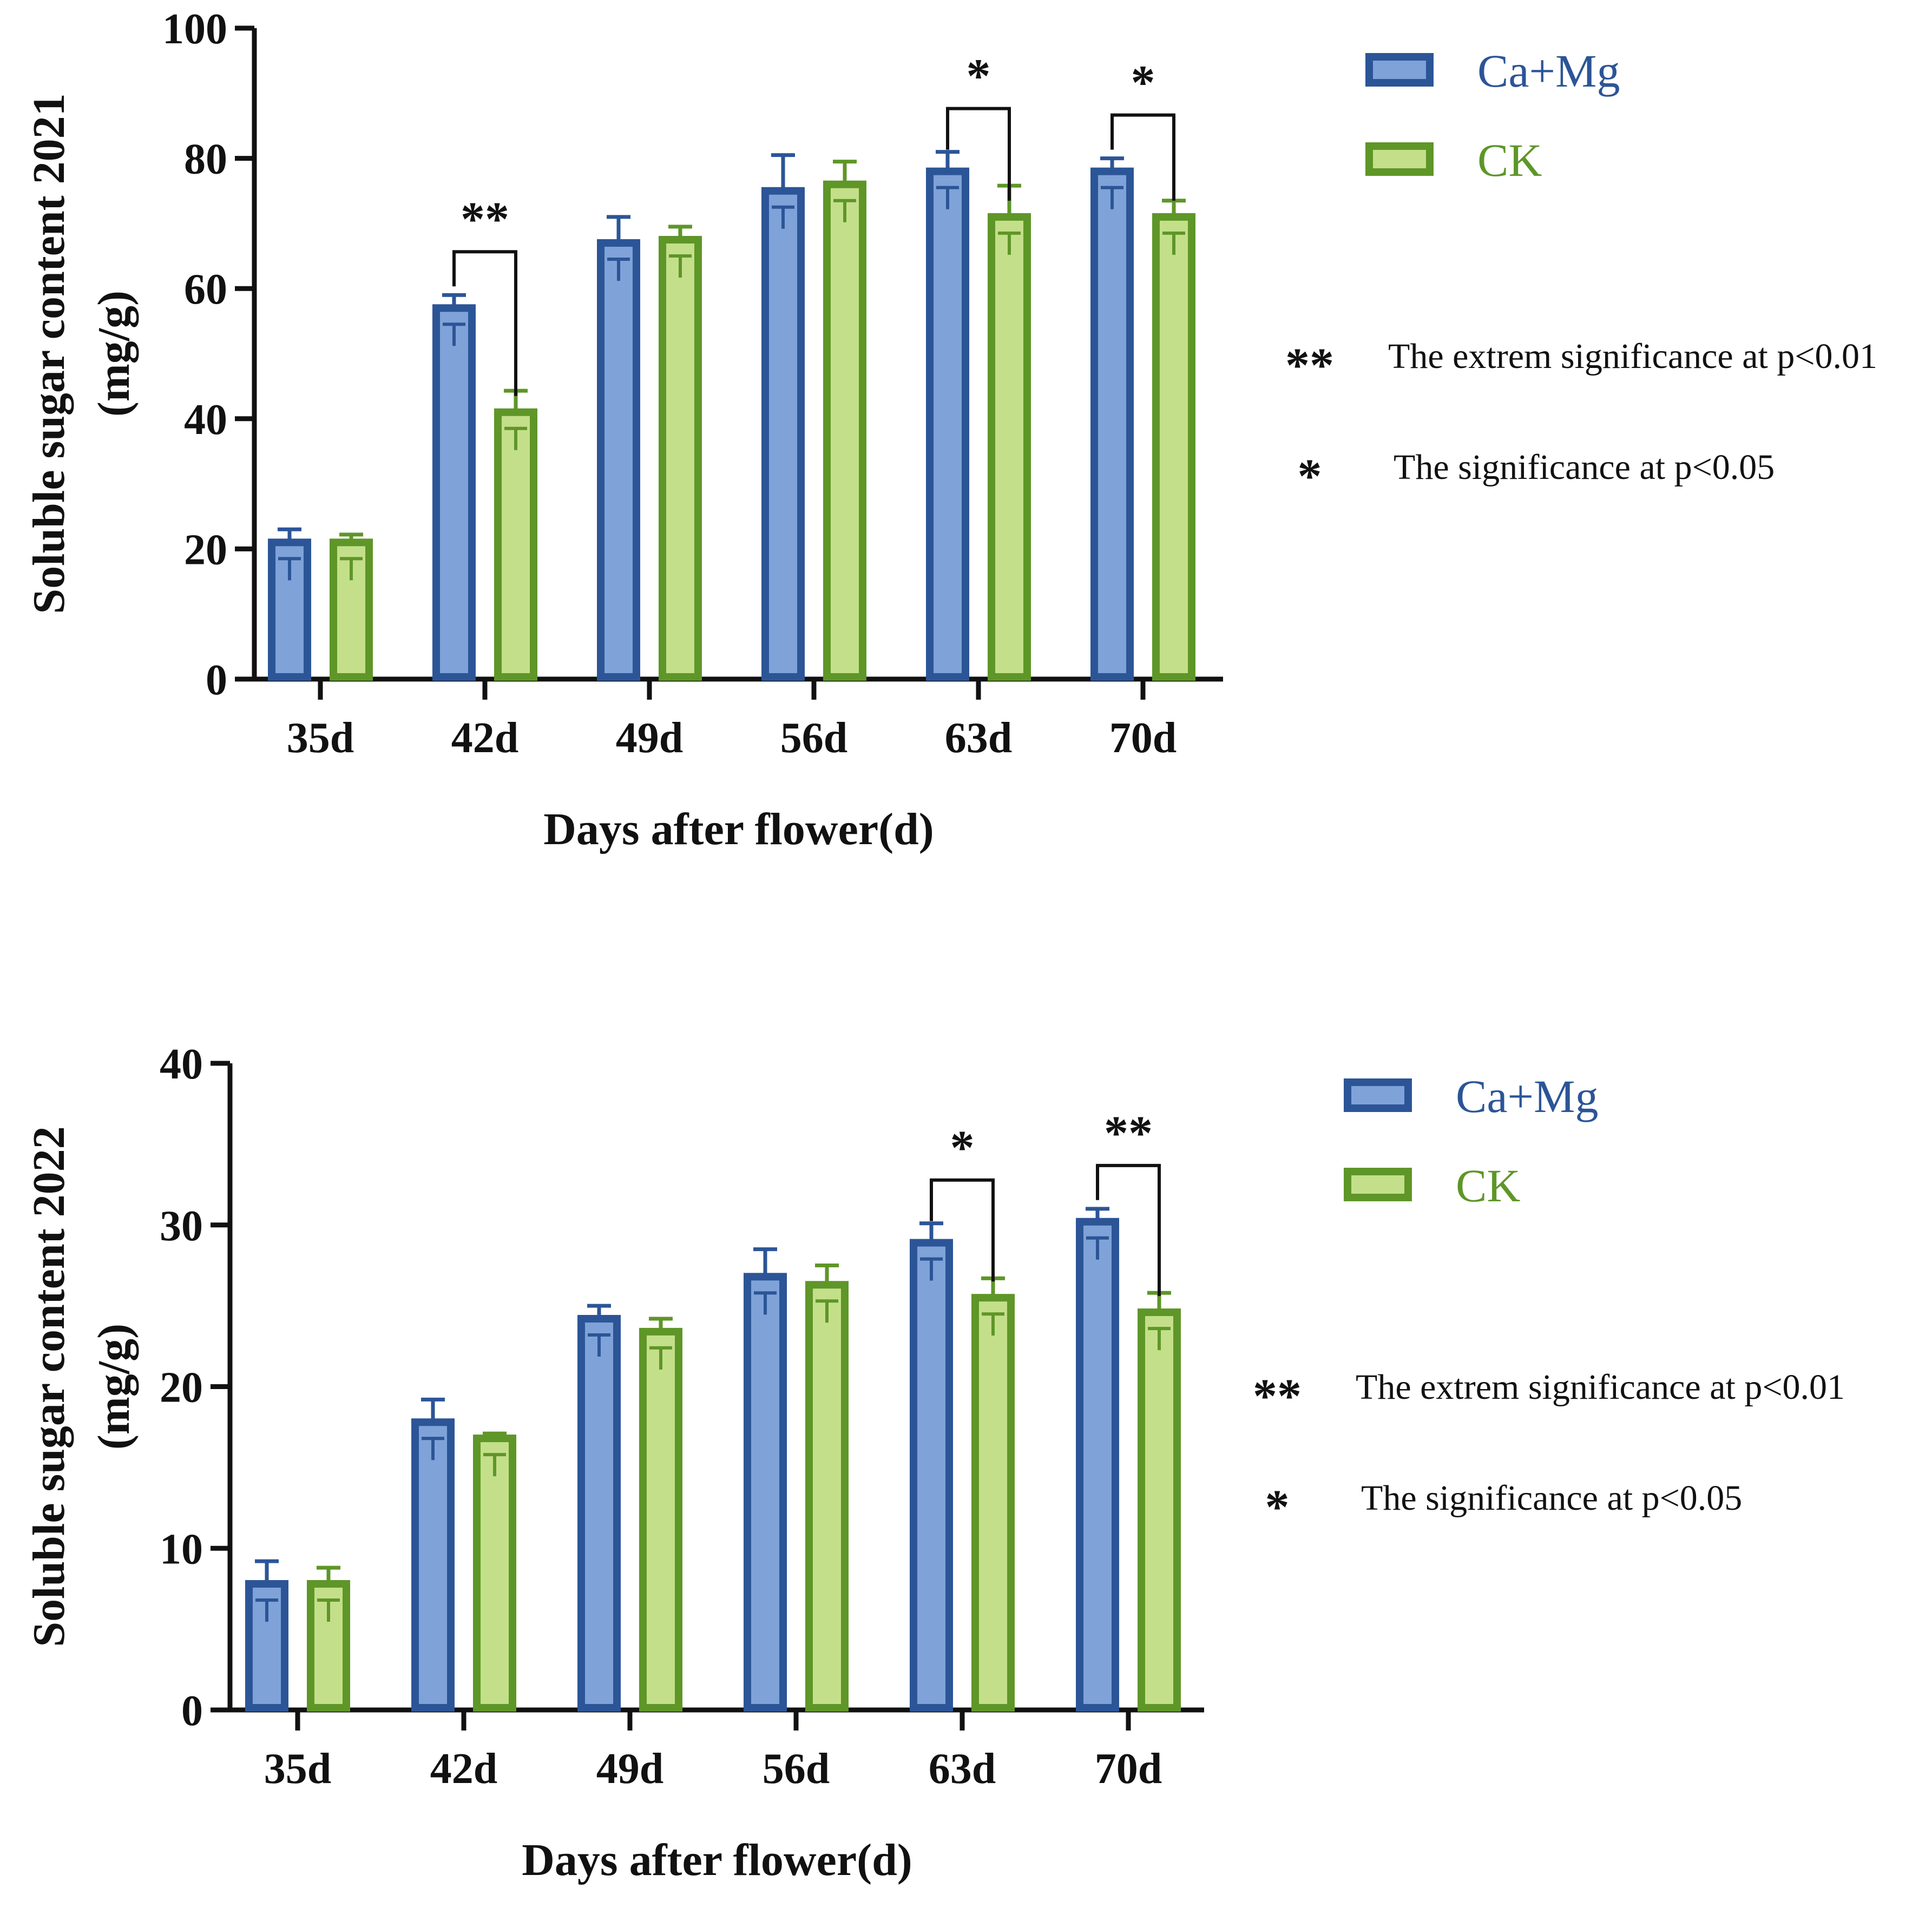 The height and width of the screenshot is (1908, 1932). Describe the element at coordinates (205, 289) in the screenshot. I see `y-tick-label: 60` at that location.